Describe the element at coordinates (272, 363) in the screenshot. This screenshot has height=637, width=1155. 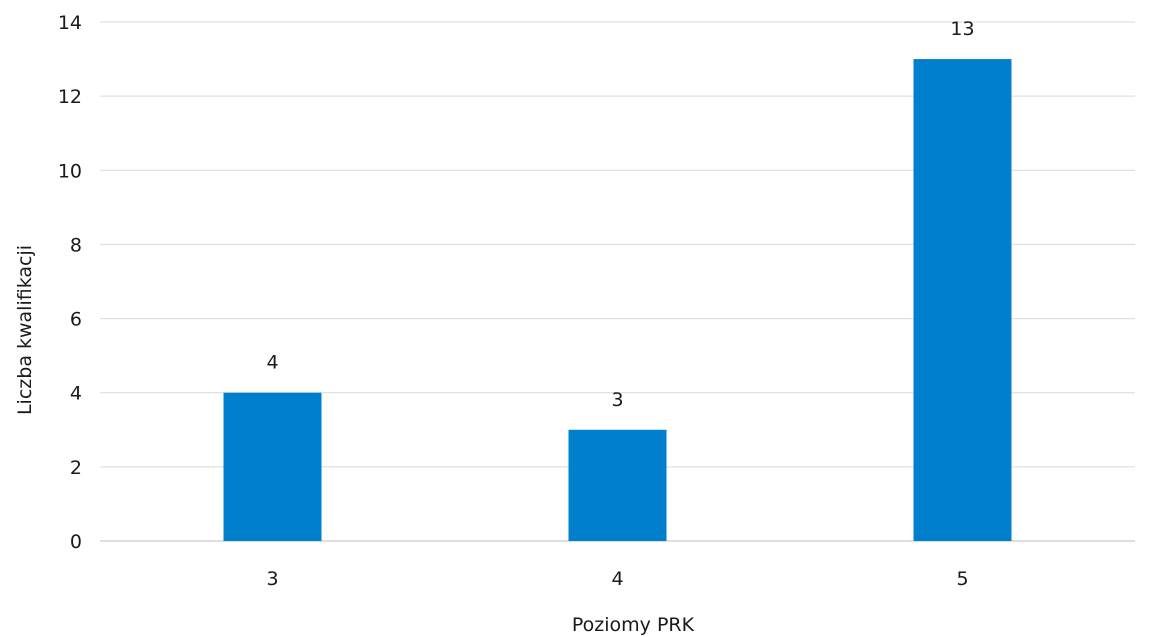
I see `data-label: 4` at that location.